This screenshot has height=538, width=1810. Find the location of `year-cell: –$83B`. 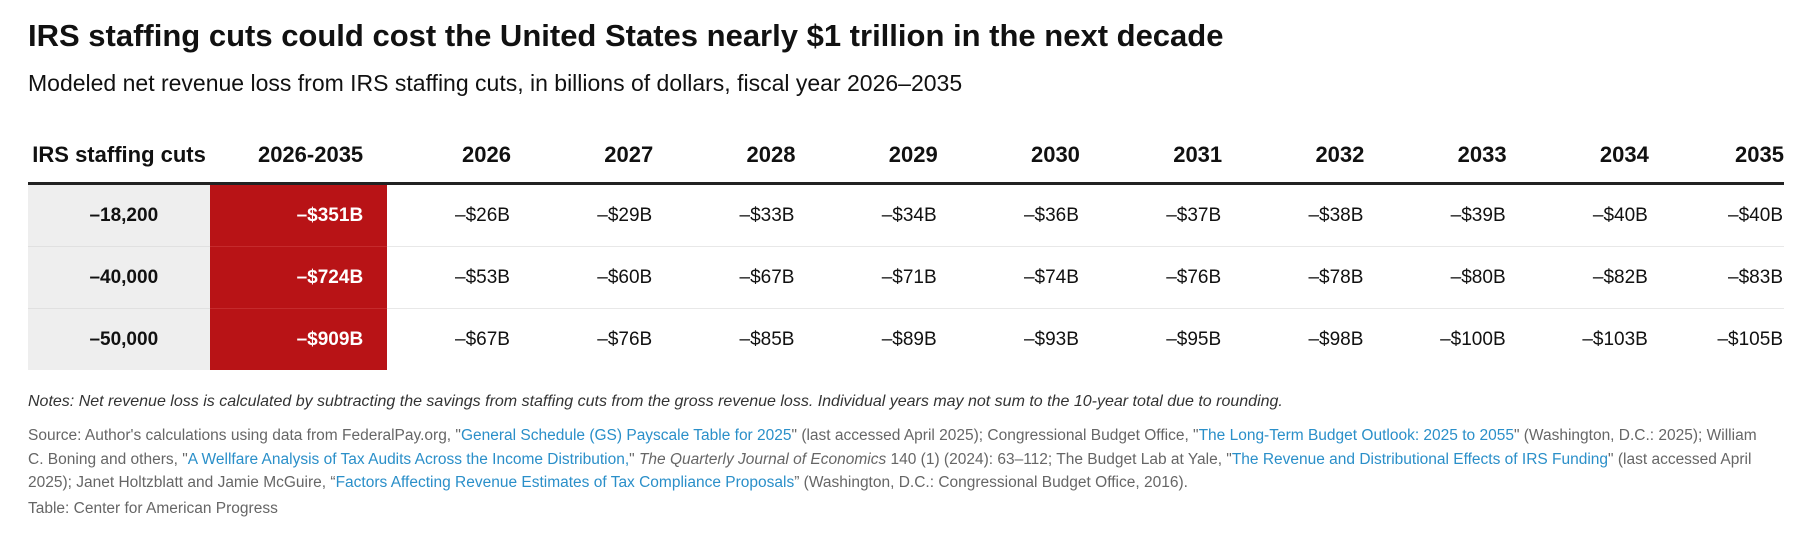

year-cell: –$83B is located at coordinates (1716, 277).